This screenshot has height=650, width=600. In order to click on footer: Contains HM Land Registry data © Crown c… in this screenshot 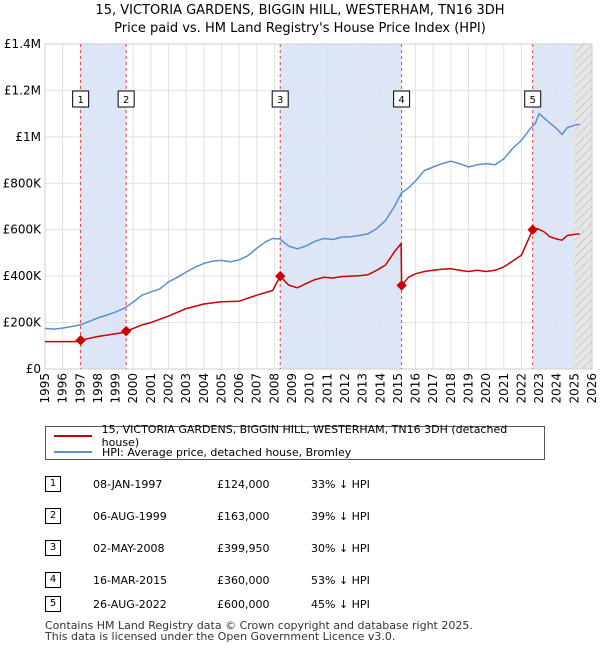, I will do `click(259, 631)`.